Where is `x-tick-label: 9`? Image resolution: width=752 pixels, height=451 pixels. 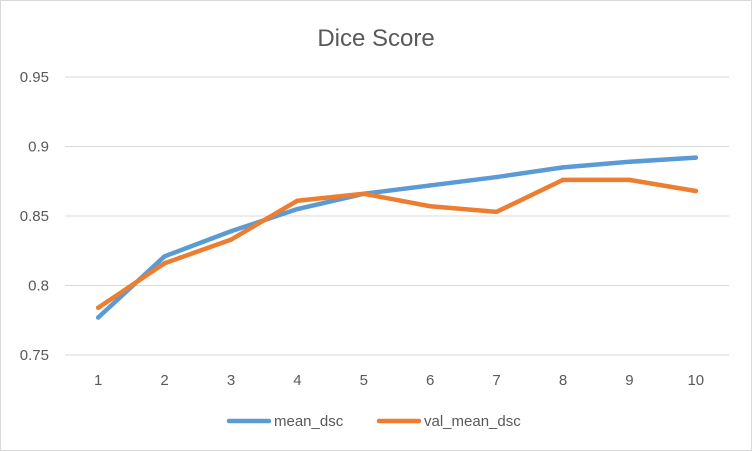
x-tick-label: 9 is located at coordinates (629, 380).